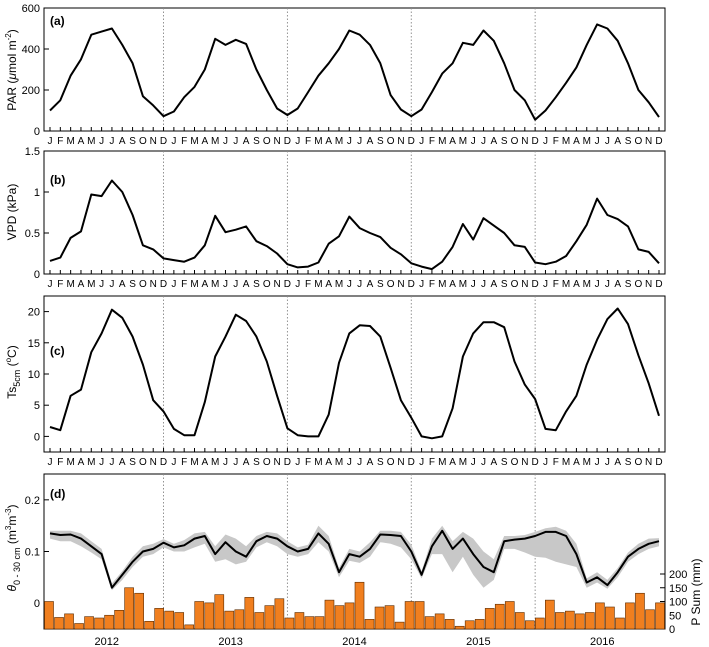 The image size is (709, 647). What do you see at coordinates (34, 313) in the screenshot?
I see `panel-c-ytick-label: 20` at bounding box center [34, 313].